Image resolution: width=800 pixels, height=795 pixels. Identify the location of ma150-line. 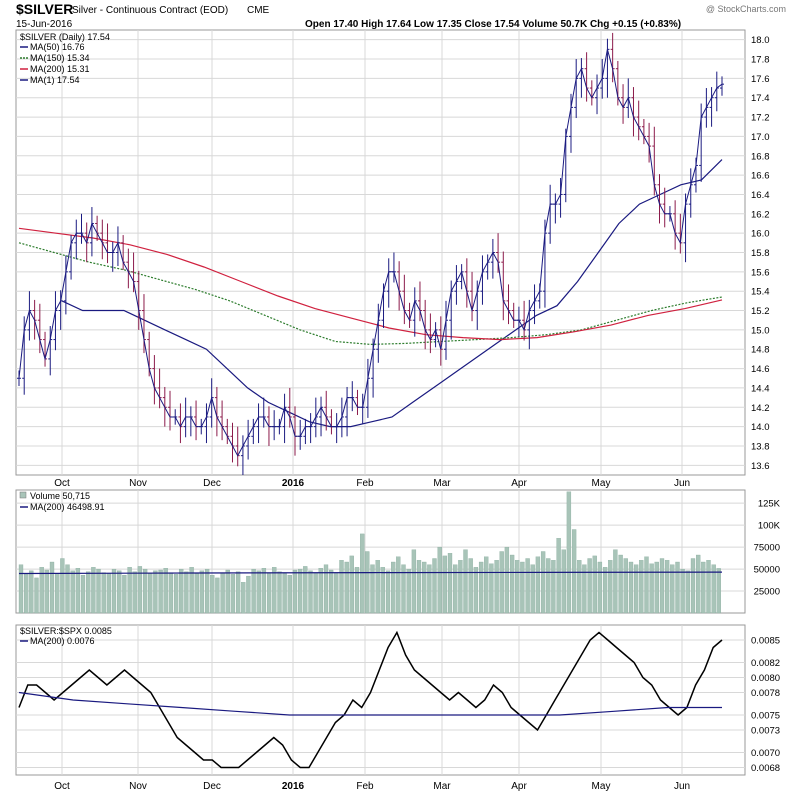
(370, 294).